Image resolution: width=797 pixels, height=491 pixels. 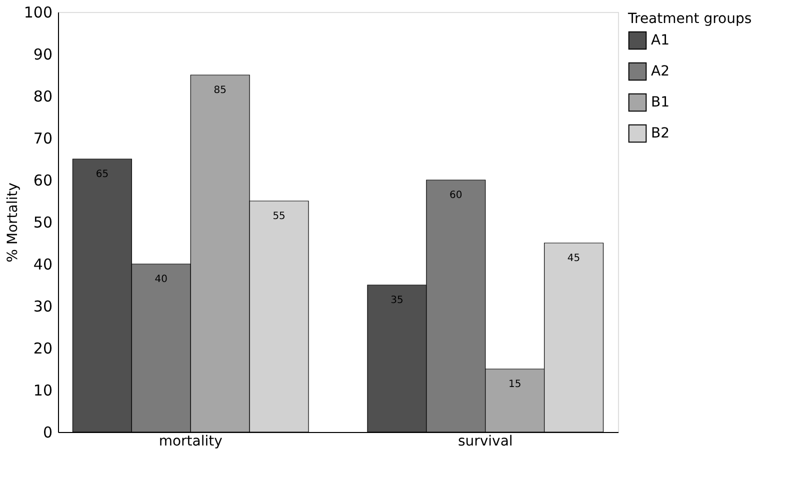 I want to click on data-label: 85, so click(x=220, y=90).